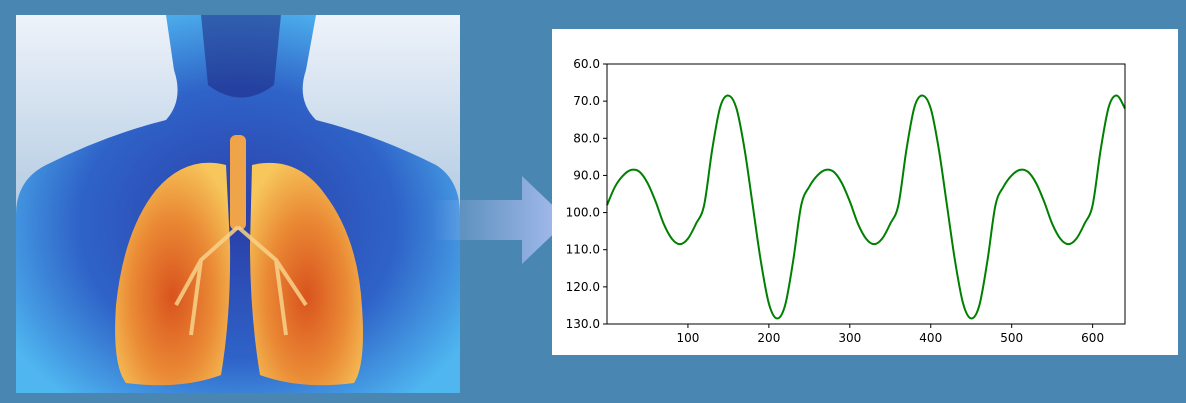  Describe the element at coordinates (583, 213) in the screenshot. I see `y-tick-label: 100.0` at that location.